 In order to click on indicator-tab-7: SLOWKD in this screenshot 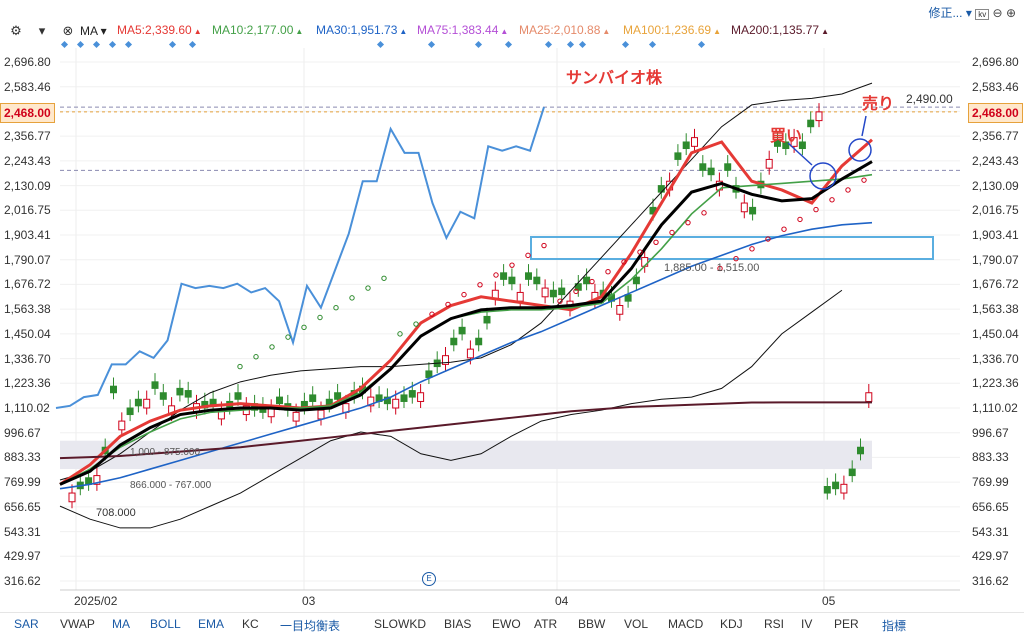, I will do `click(400, 624)`.